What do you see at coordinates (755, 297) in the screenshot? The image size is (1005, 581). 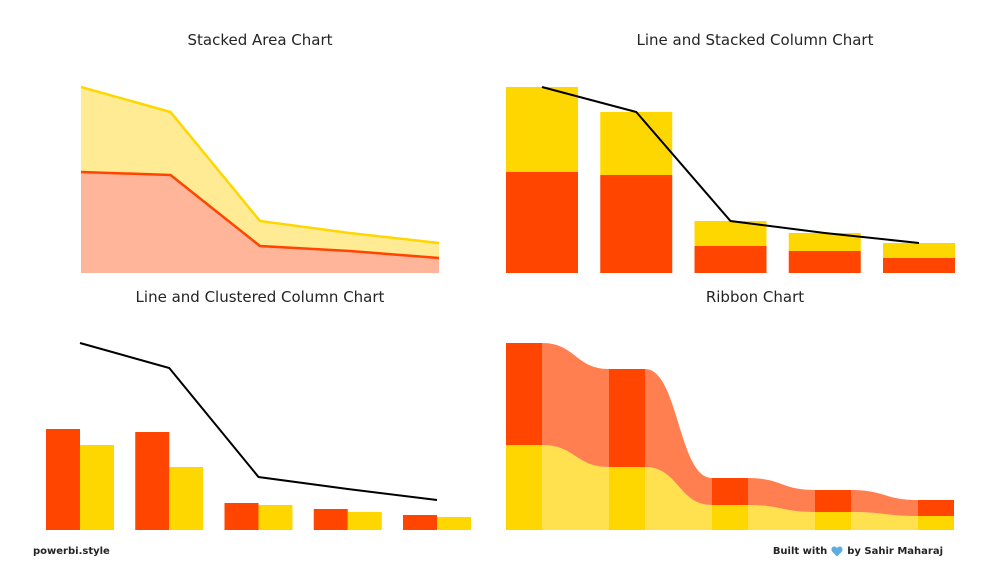 I see `chart-title-ribbon: Ribbon Chart` at bounding box center [755, 297].